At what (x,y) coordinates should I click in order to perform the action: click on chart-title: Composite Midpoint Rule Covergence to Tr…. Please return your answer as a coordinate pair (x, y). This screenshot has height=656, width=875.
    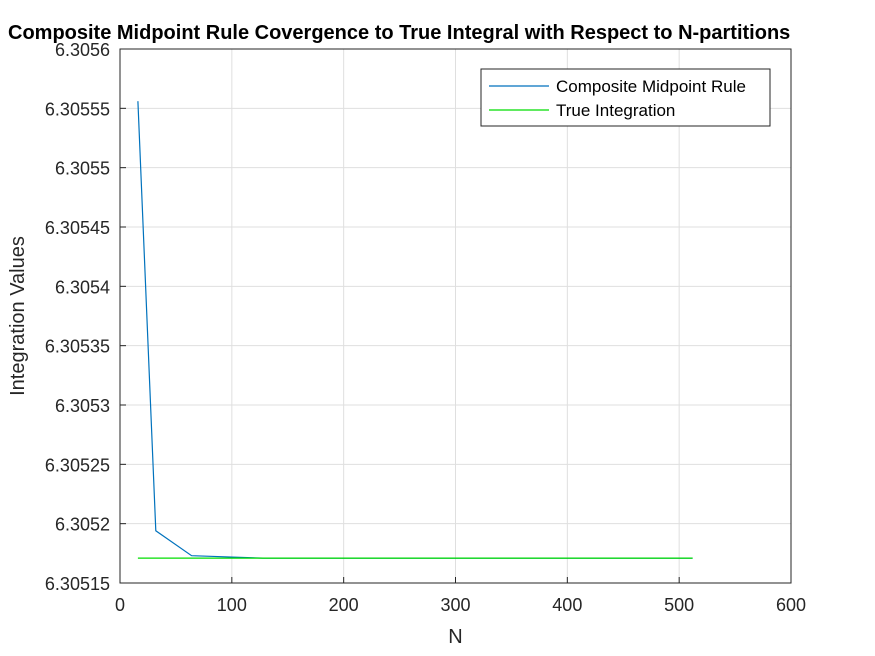
    Looking at the image, I should click on (399, 33).